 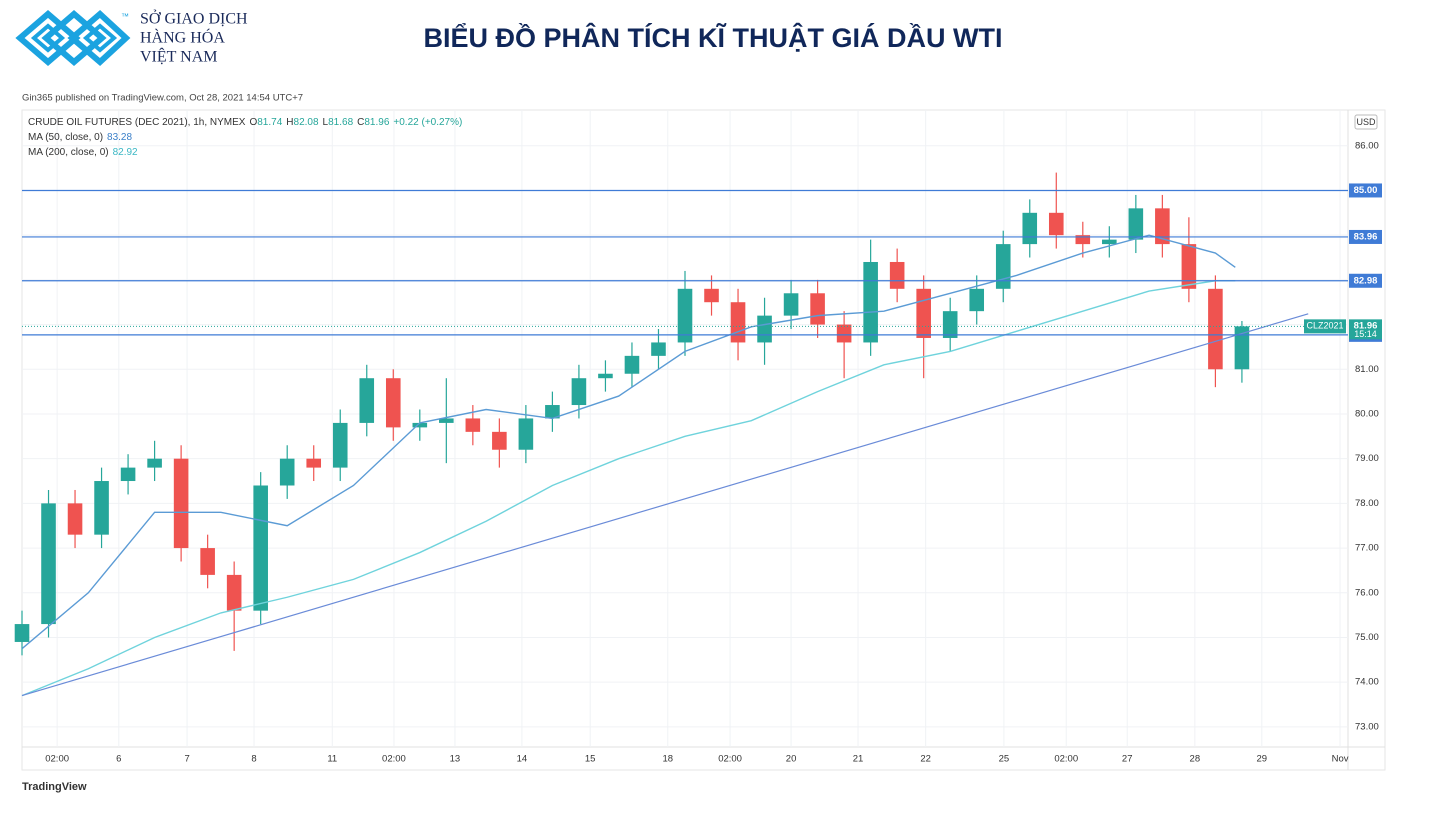 I want to click on ma-legend: MA (50, close, 0) 83.28, so click(x=80, y=137).